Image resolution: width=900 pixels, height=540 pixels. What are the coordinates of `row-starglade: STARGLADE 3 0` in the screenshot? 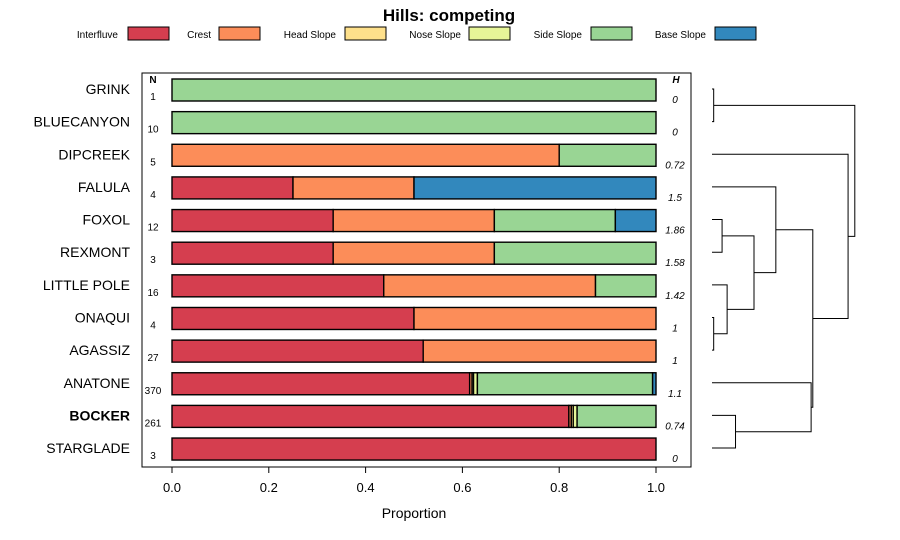 It's located at (362, 451).